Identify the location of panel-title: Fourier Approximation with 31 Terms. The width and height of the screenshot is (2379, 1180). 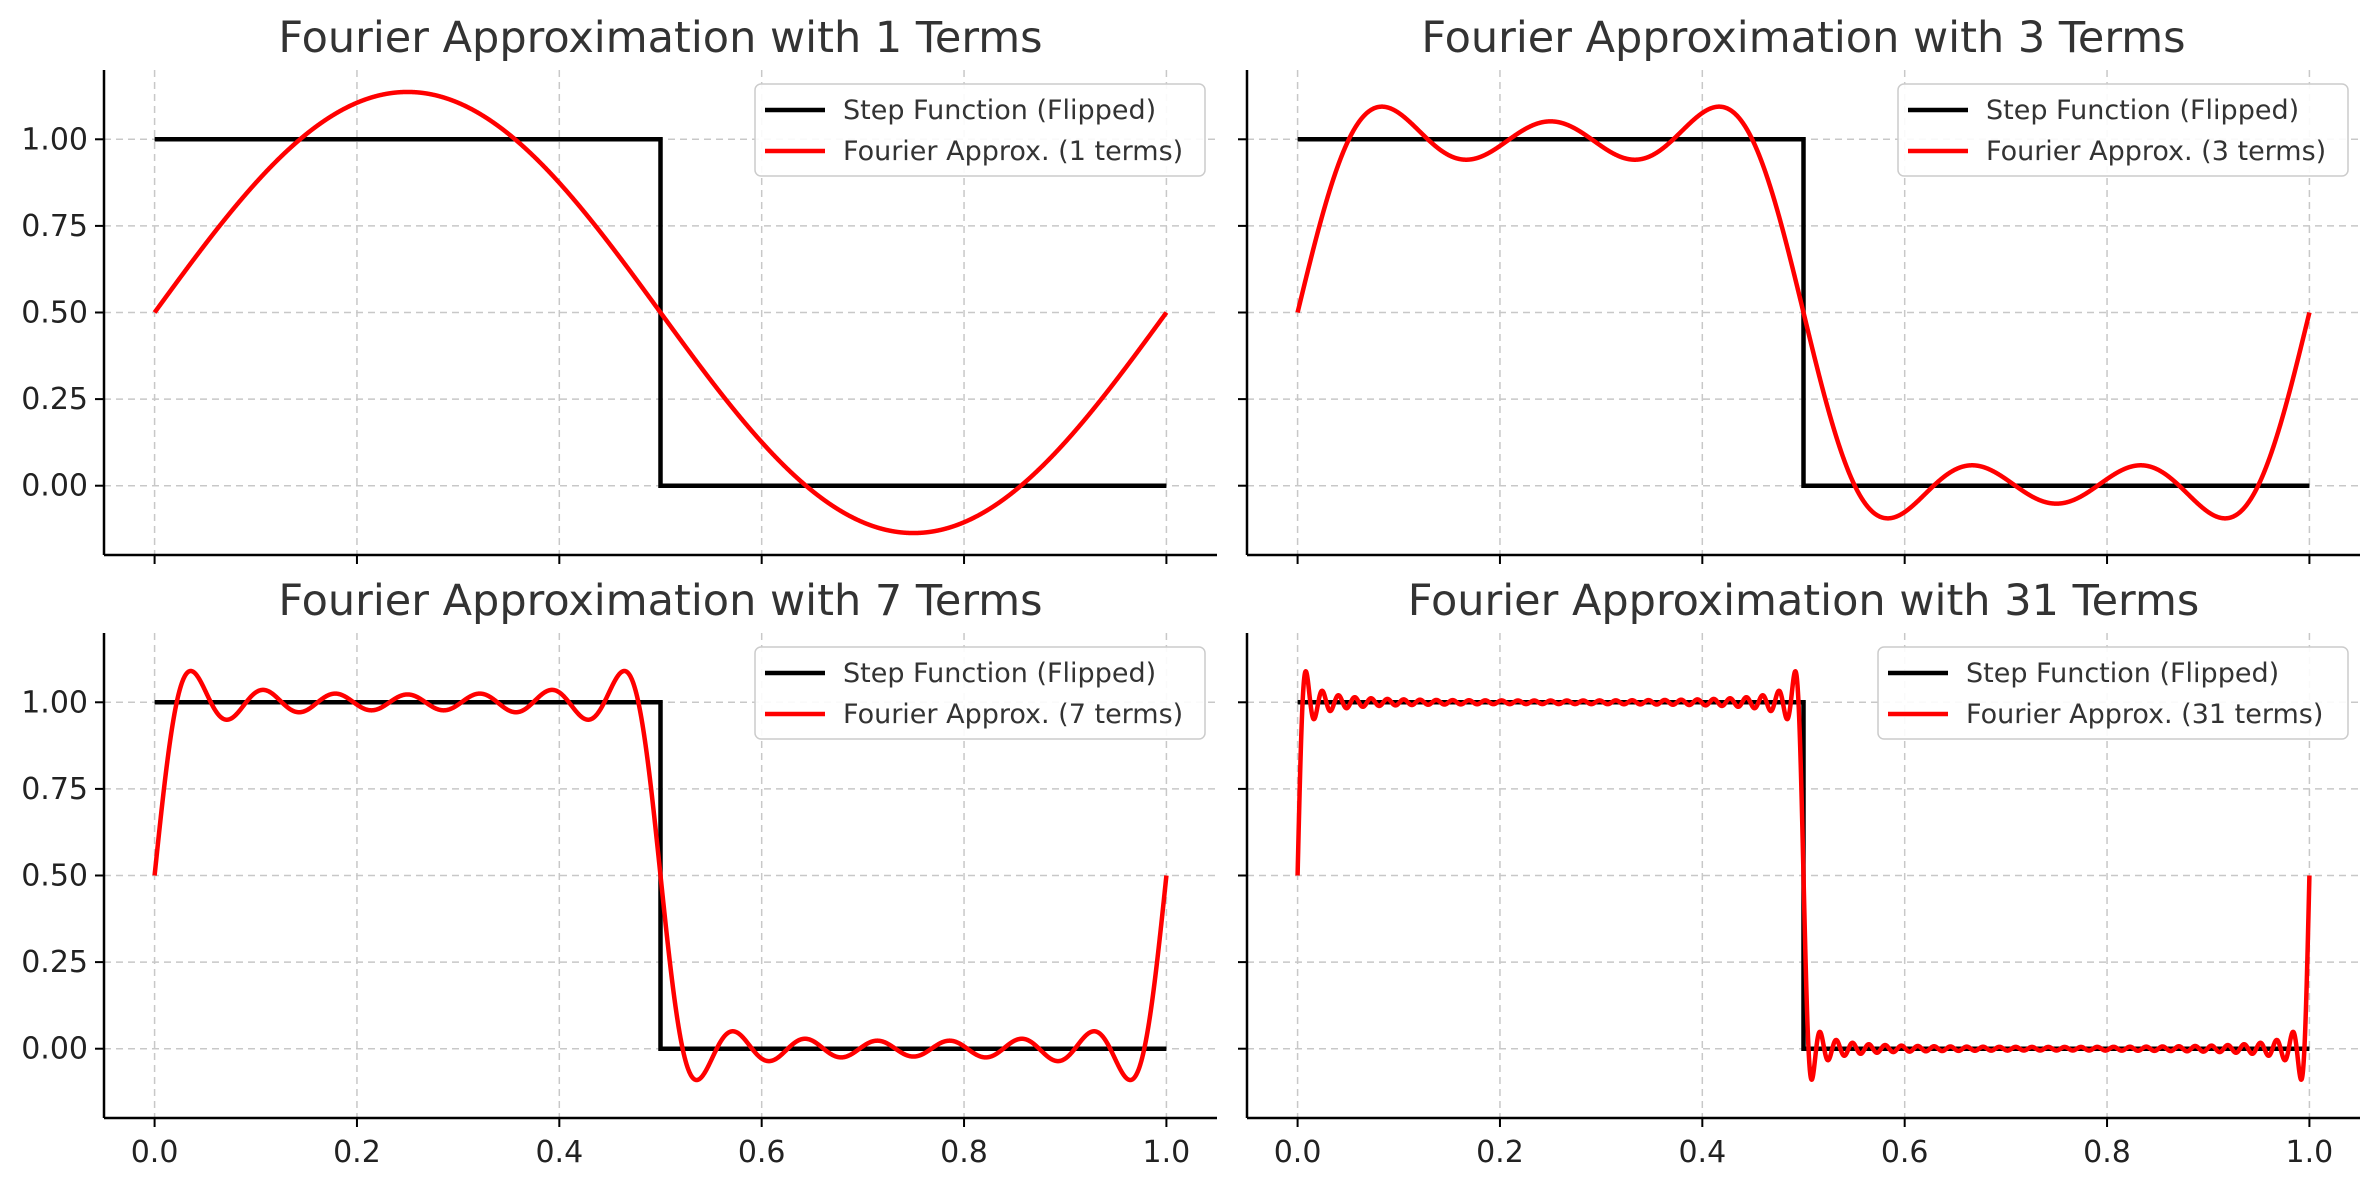
(1804, 601).